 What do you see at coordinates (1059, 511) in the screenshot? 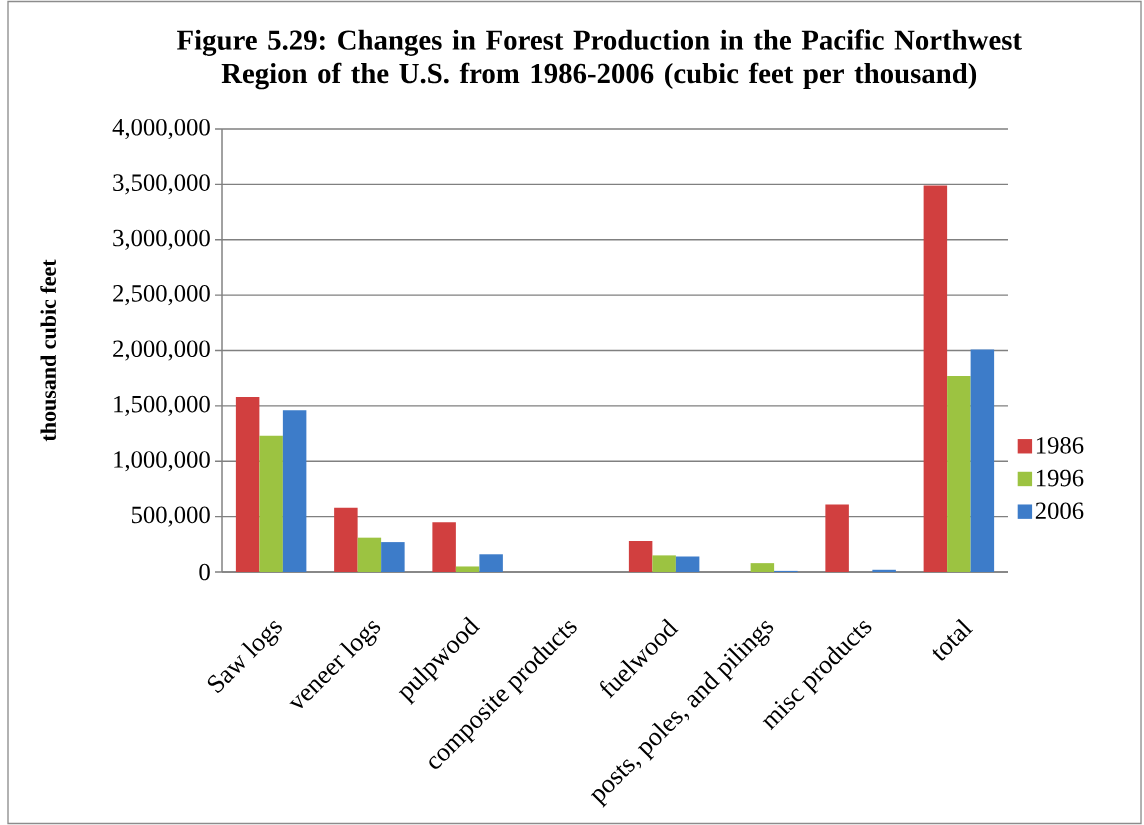
I see `legend-label: 2006` at bounding box center [1059, 511].